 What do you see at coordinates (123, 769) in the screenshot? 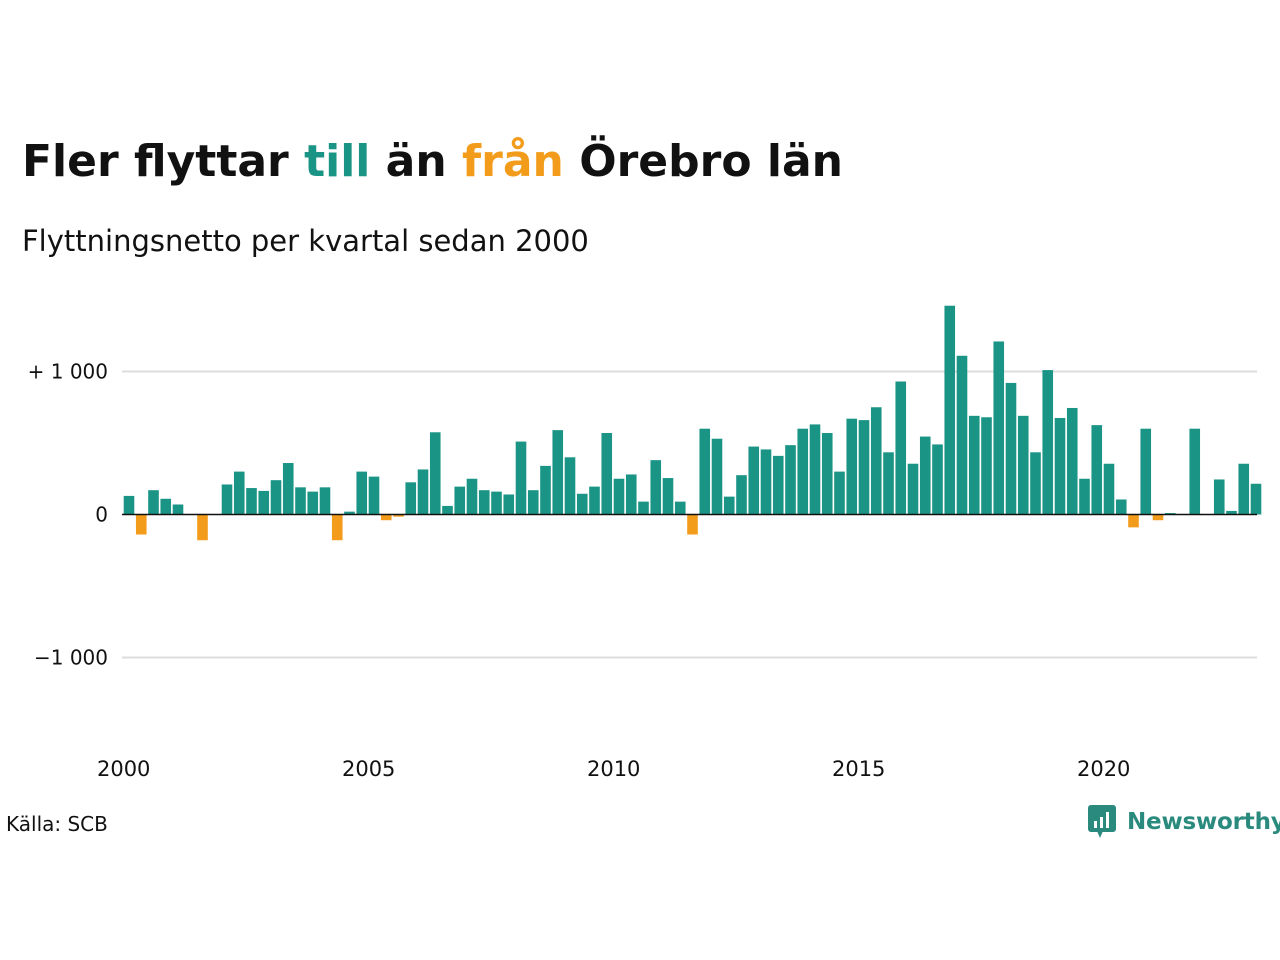
I see `x-tick-label: 2000` at bounding box center [123, 769].